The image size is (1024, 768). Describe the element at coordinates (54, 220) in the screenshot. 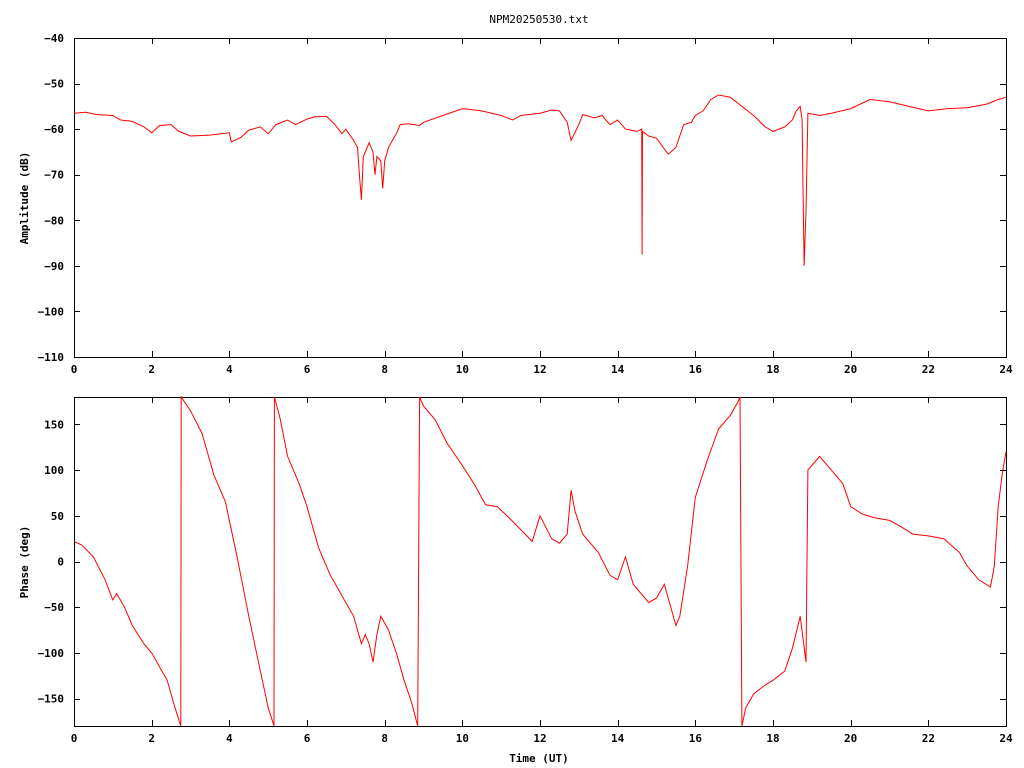

I see `y-tick-label: −80` at that location.